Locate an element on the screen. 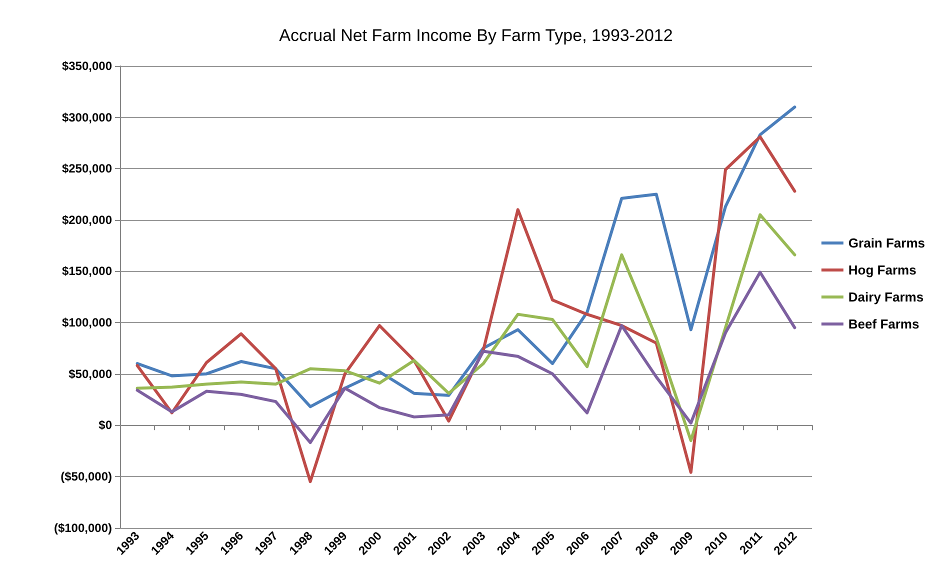 This screenshot has width=952, height=567. legend-label: Grain Farms is located at coordinates (887, 243).